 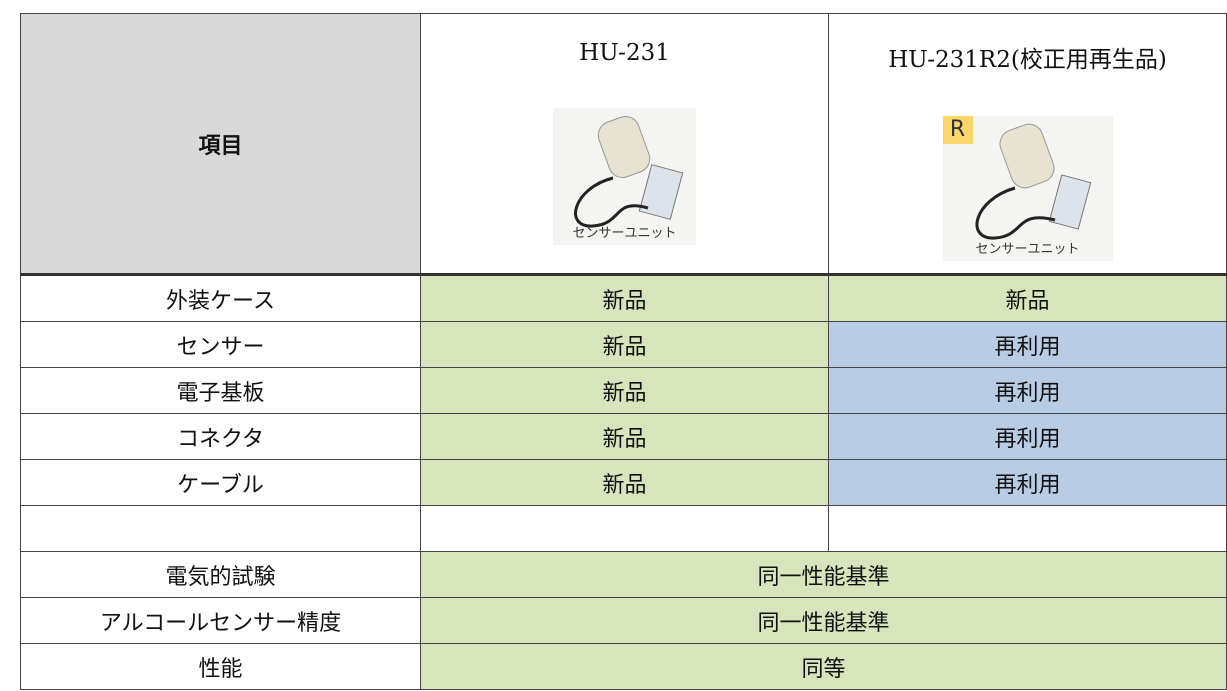 What do you see at coordinates (220, 574) in the screenshot?
I see `table-cell: 電気的試験` at bounding box center [220, 574].